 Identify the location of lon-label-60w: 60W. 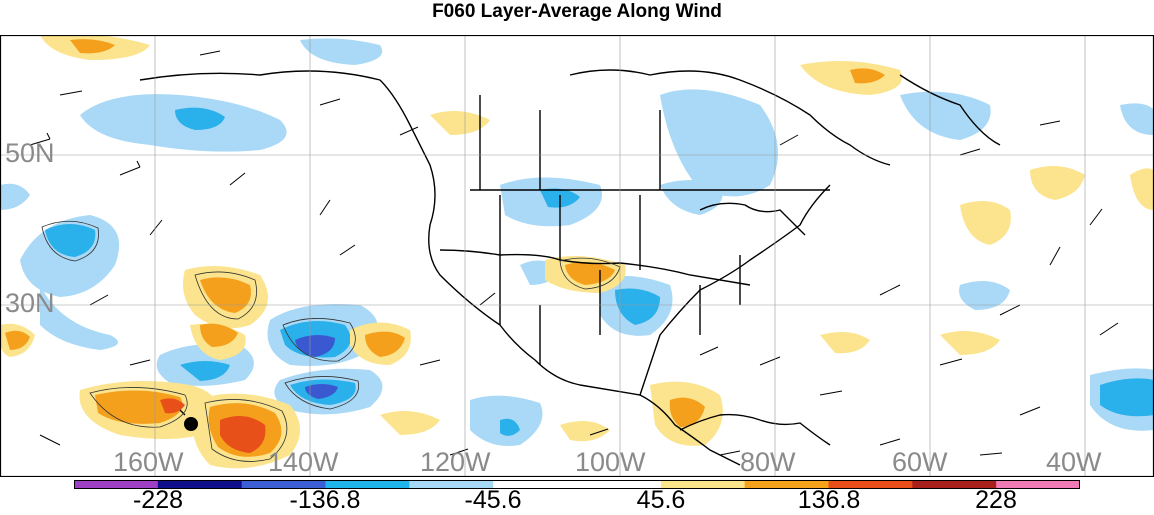
(920, 462).